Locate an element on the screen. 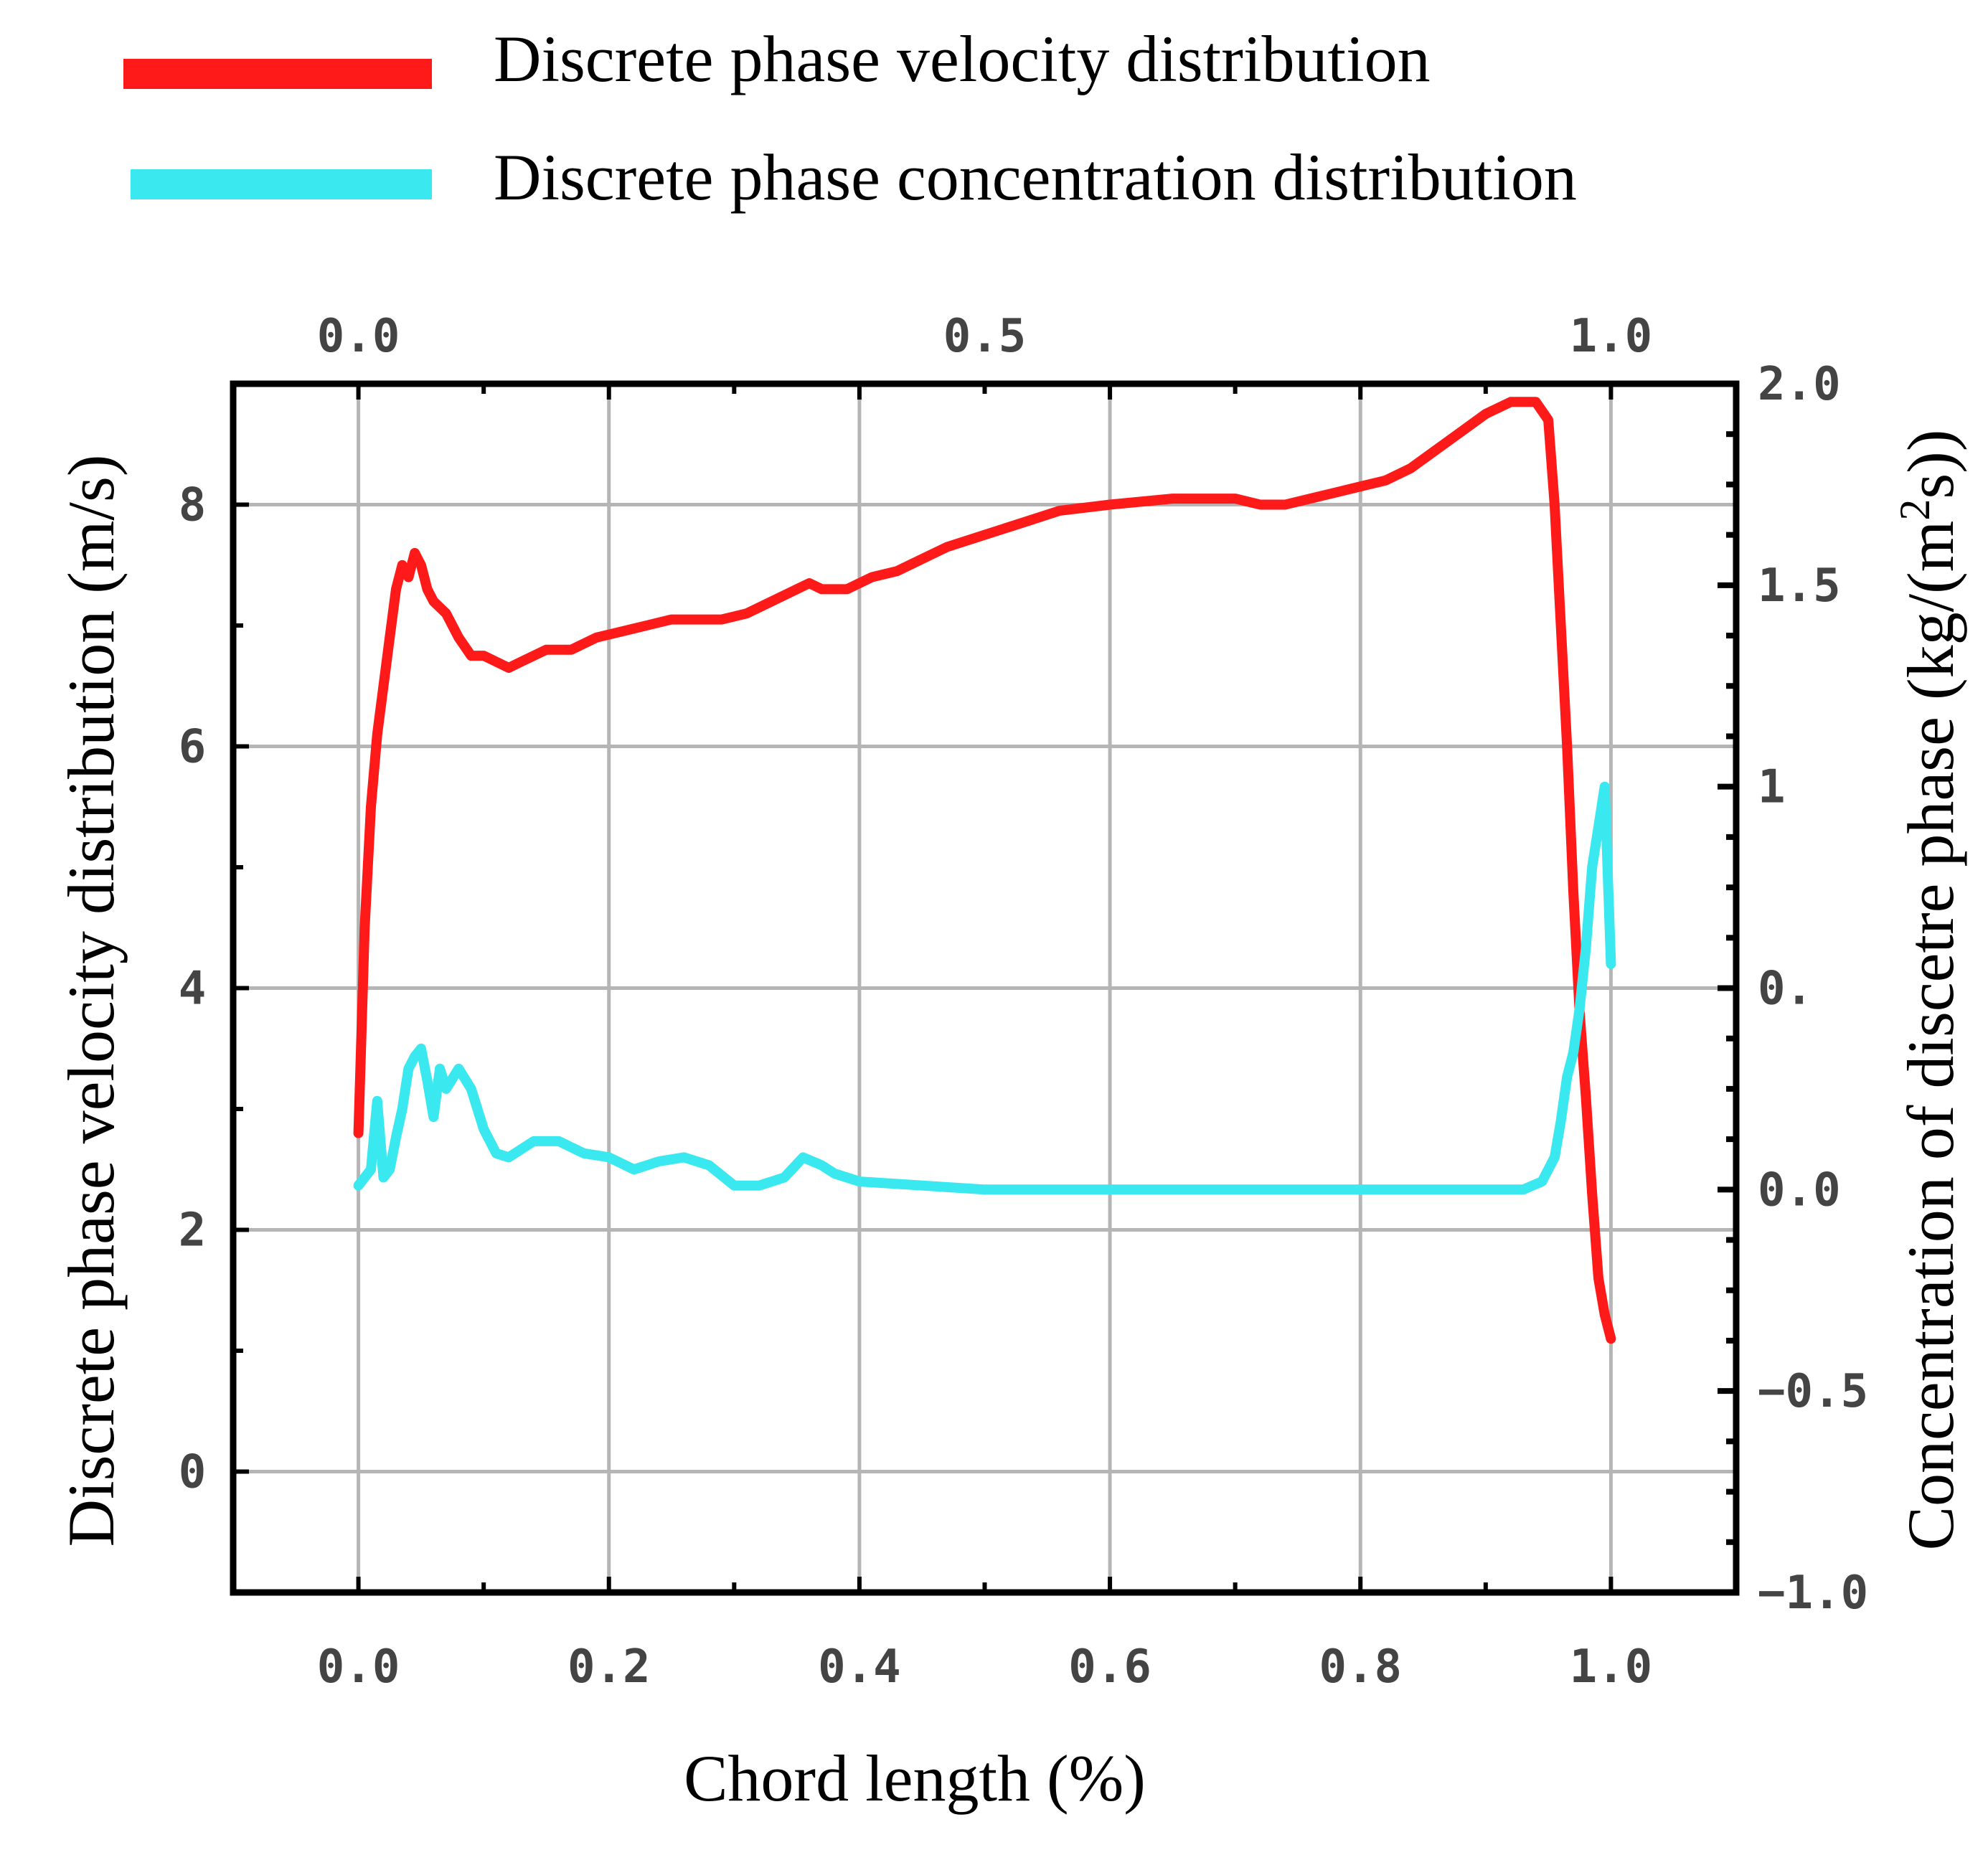 Image resolution: width=1988 pixels, height=1855 pixels. y-tick-label: 4 is located at coordinates (193, 989).